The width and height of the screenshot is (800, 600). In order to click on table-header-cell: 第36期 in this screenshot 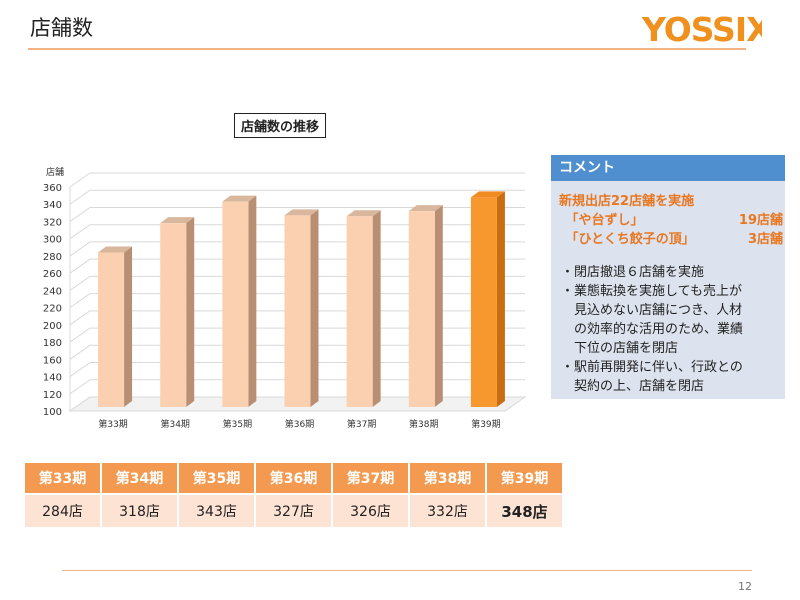, I will do `click(293, 478)`.